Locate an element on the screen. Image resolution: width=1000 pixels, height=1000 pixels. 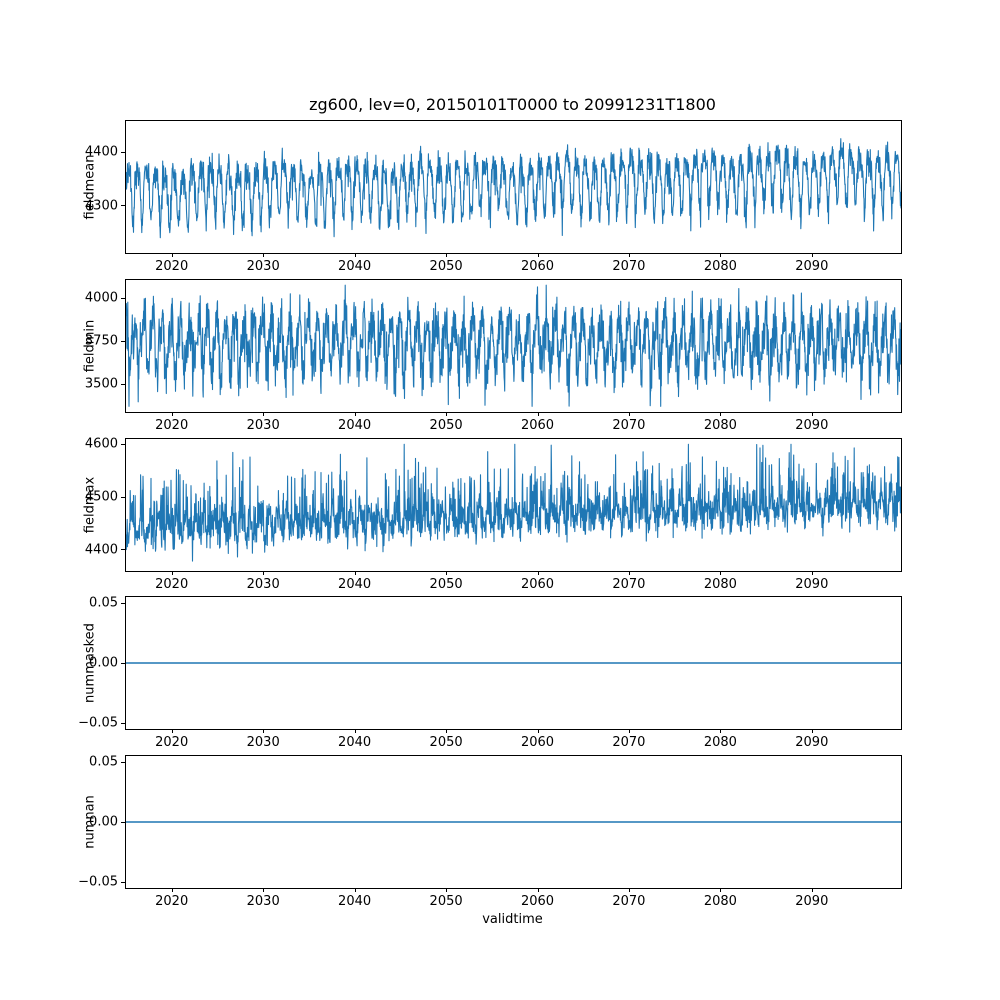
series-line-fieldmin is located at coordinates (513, 345).